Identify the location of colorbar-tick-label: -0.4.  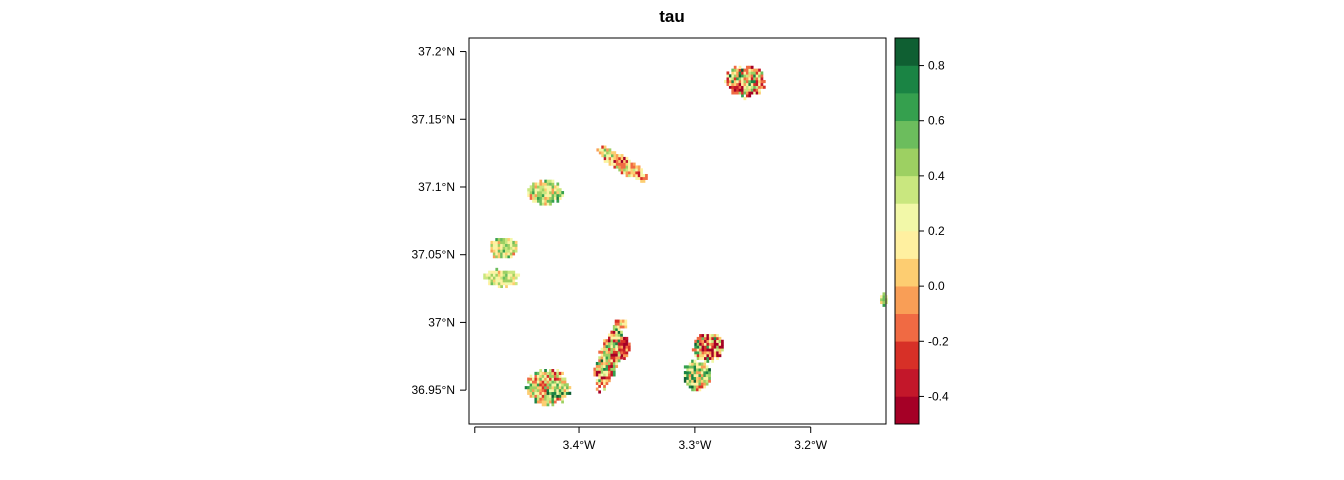
(938, 396).